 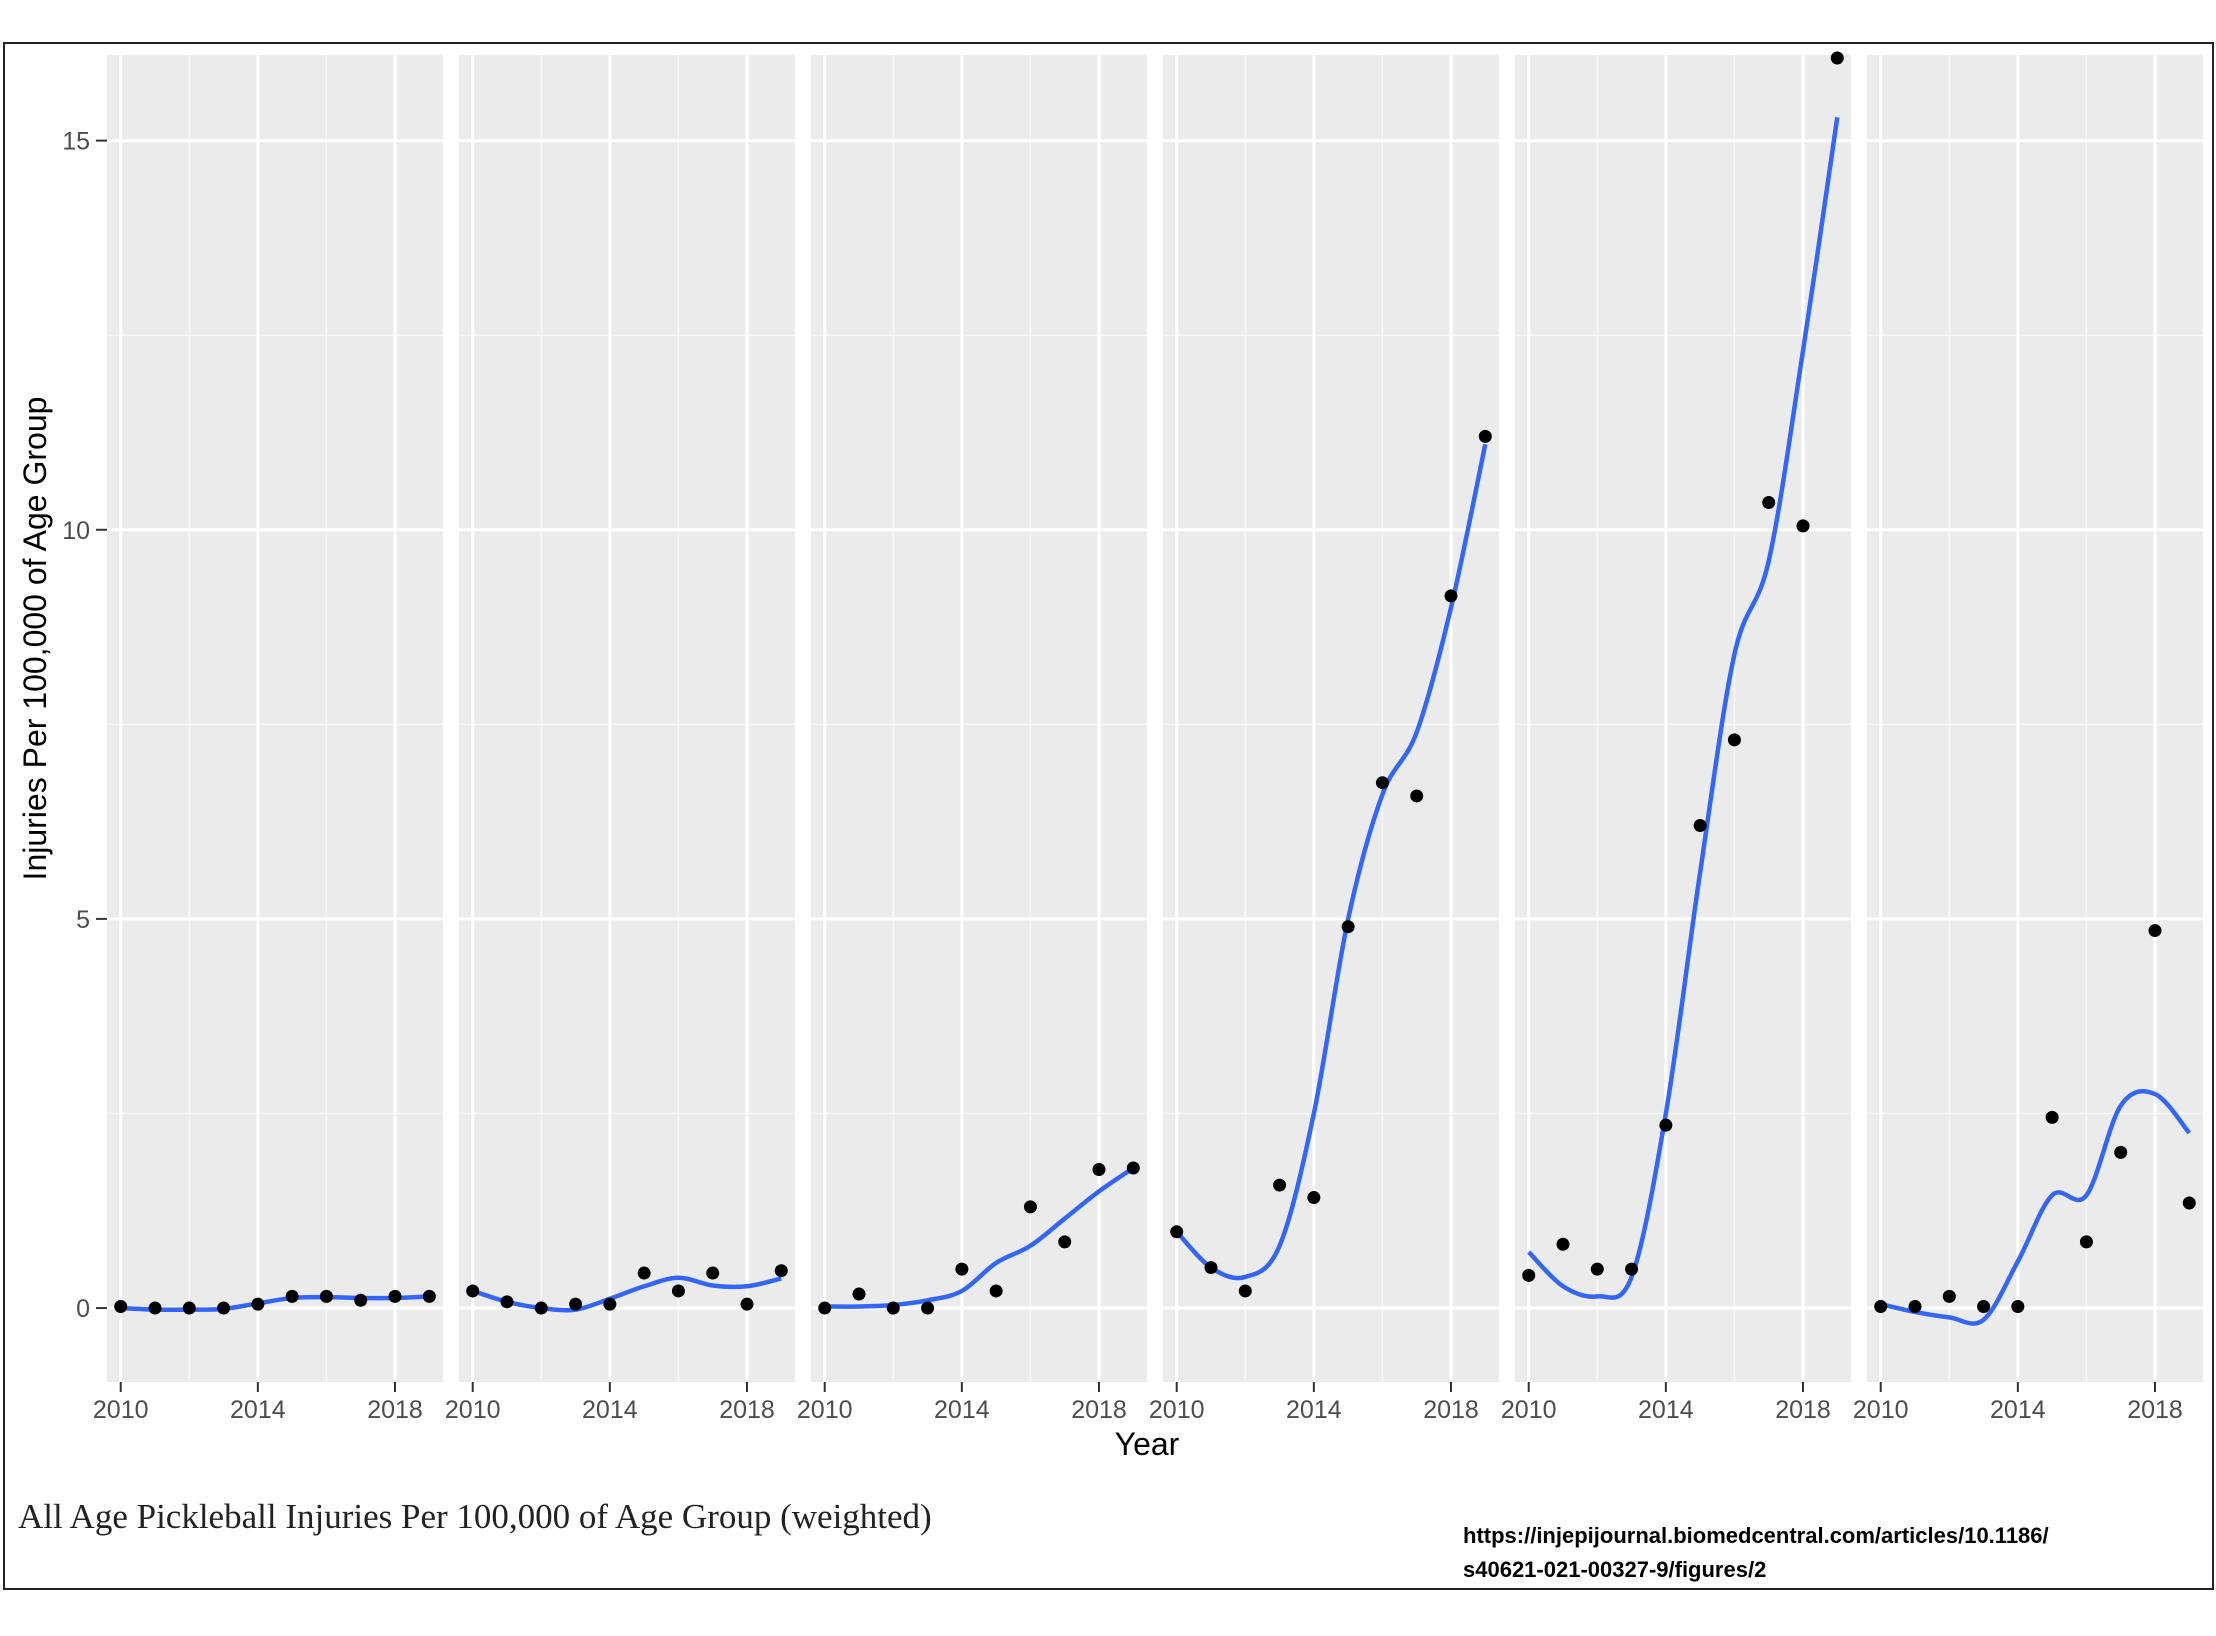 I want to click on y-axis-title: Injuries Per 100,000 of Age Group, so click(x=35, y=639).